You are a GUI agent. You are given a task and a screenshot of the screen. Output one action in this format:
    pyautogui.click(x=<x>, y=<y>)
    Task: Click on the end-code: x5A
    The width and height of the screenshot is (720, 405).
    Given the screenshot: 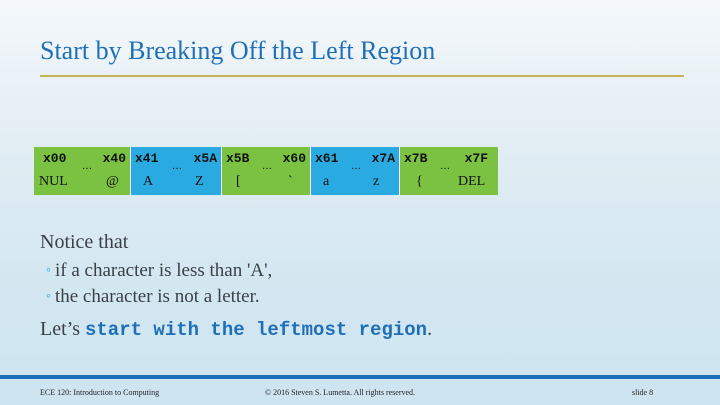 What is the action you would take?
    pyautogui.click(x=205, y=158)
    